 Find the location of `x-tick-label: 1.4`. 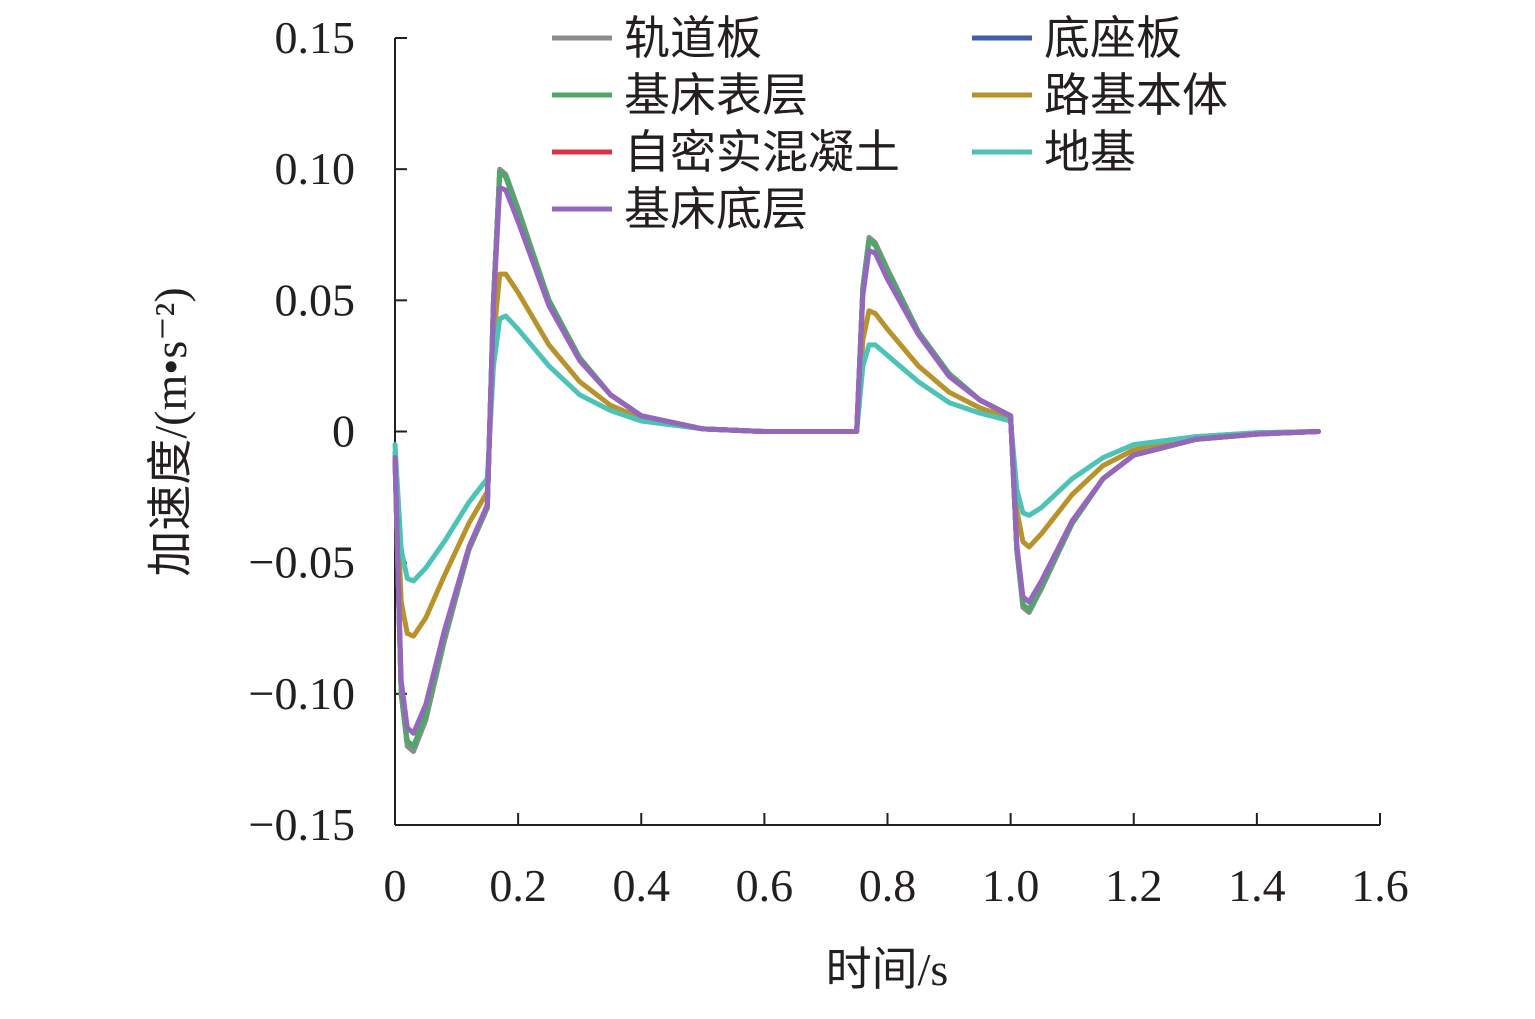

x-tick-label: 1.4 is located at coordinates (1257, 885).